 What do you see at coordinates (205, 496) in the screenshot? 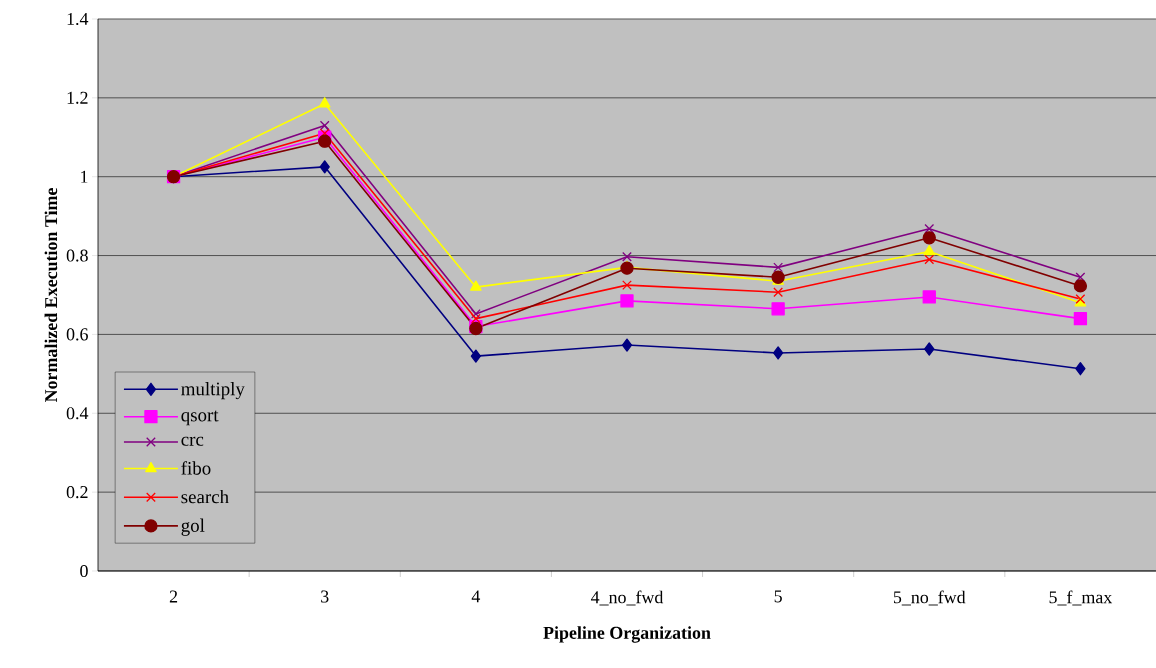
I see `legend-label: search` at bounding box center [205, 496].